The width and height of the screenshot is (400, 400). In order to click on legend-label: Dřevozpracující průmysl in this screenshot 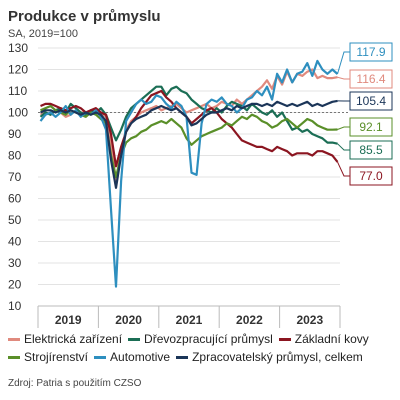, I will do `click(208, 339)`.